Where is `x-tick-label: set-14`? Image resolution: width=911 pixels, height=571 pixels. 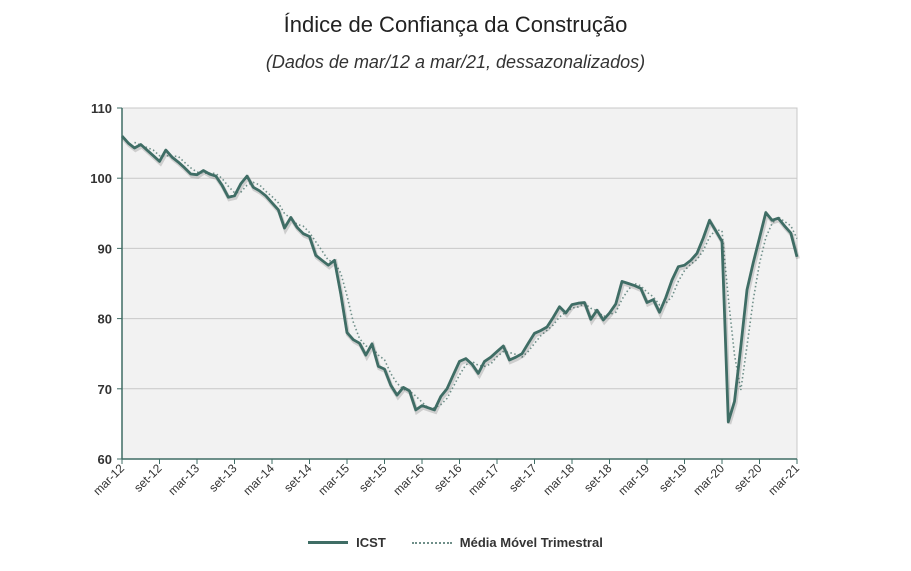
x-tick-label: set-14 is located at coordinates (298, 478).